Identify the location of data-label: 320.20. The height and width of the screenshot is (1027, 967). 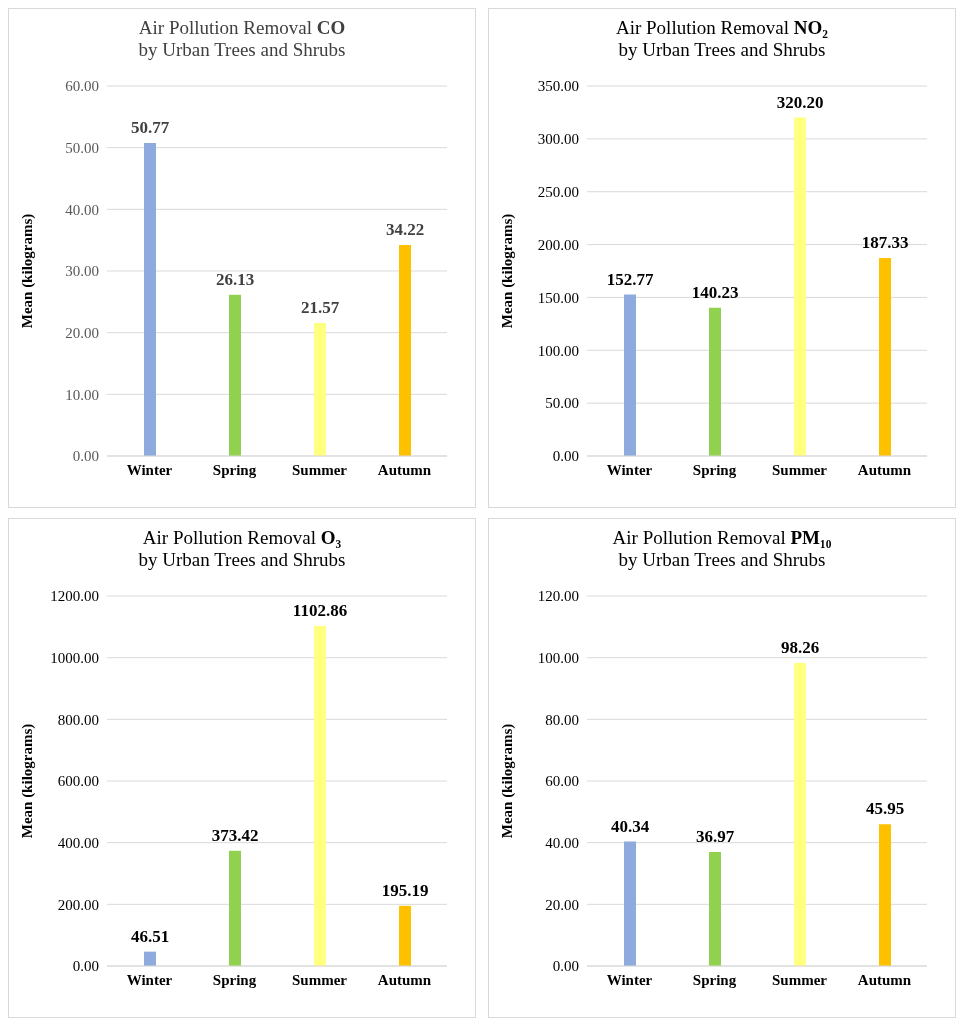
(800, 102).